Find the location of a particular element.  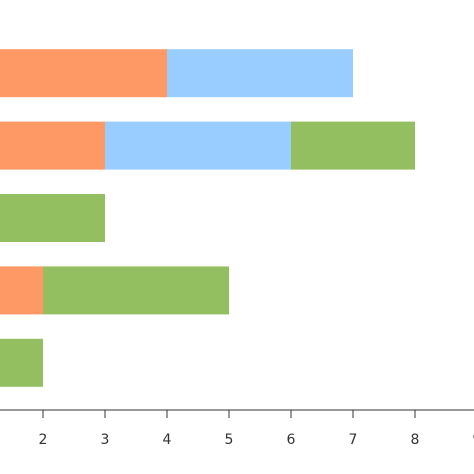

x-tick-label: 3 is located at coordinates (105, 440).